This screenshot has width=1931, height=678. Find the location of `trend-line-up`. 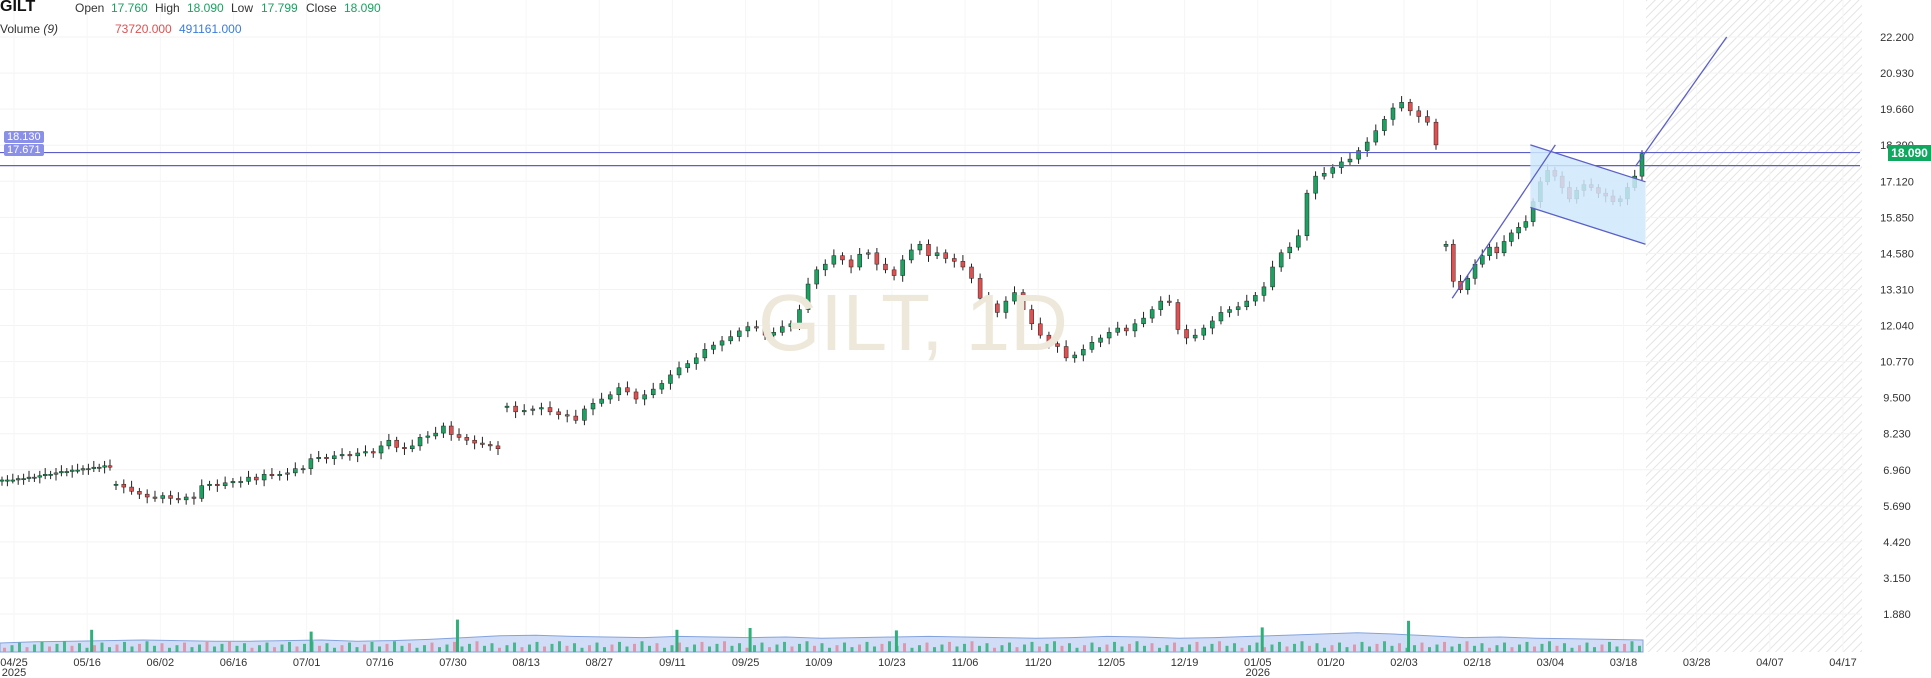

trend-line-up is located at coordinates (1503, 221).